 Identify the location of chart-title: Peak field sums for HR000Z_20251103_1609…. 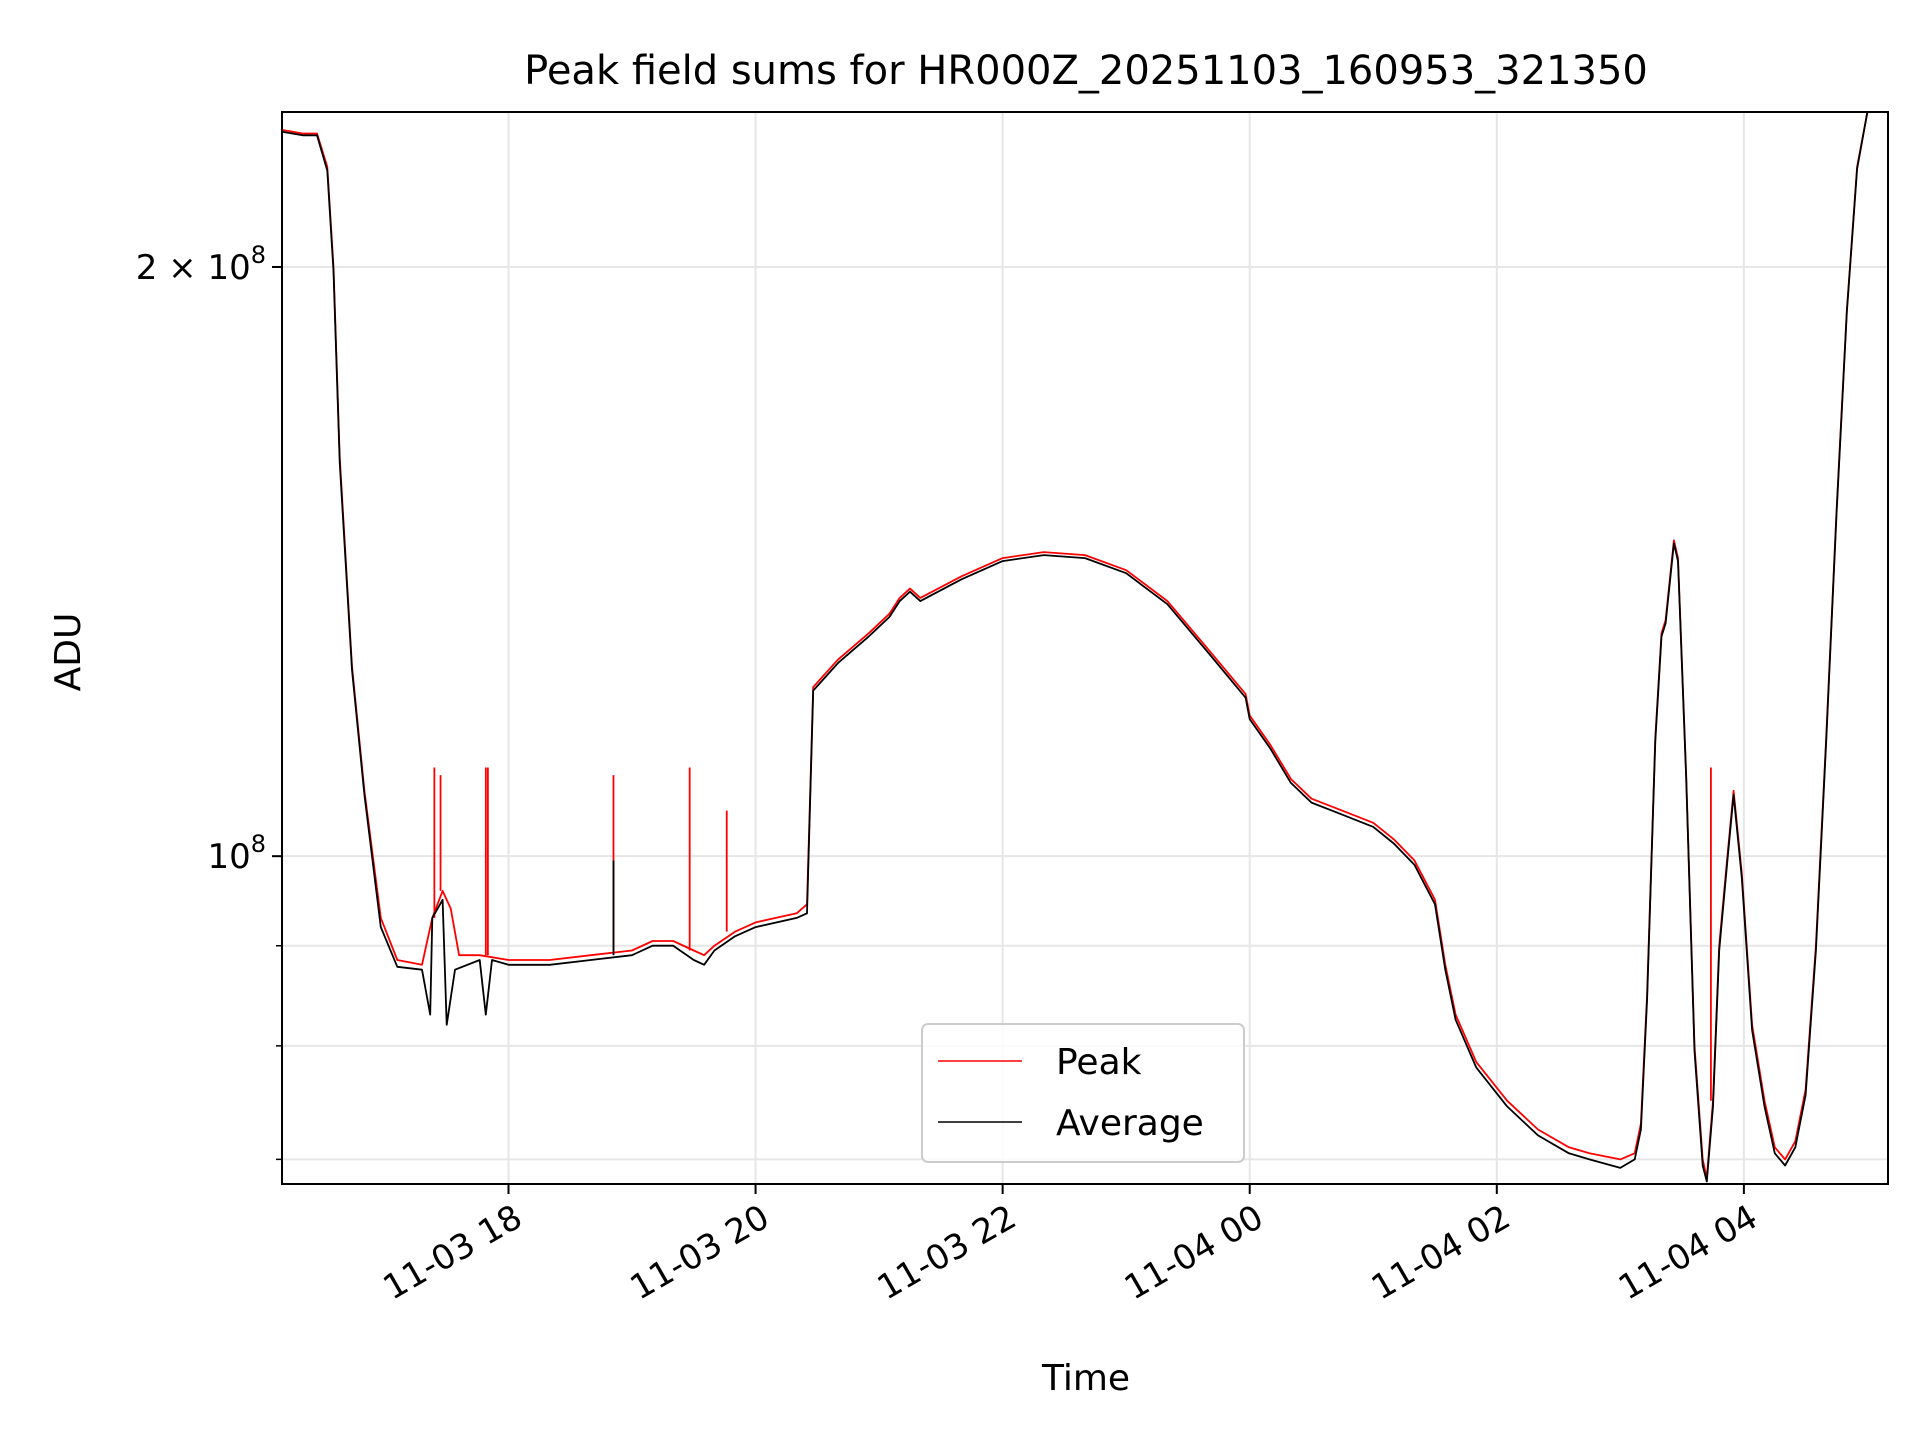
(1086, 71).